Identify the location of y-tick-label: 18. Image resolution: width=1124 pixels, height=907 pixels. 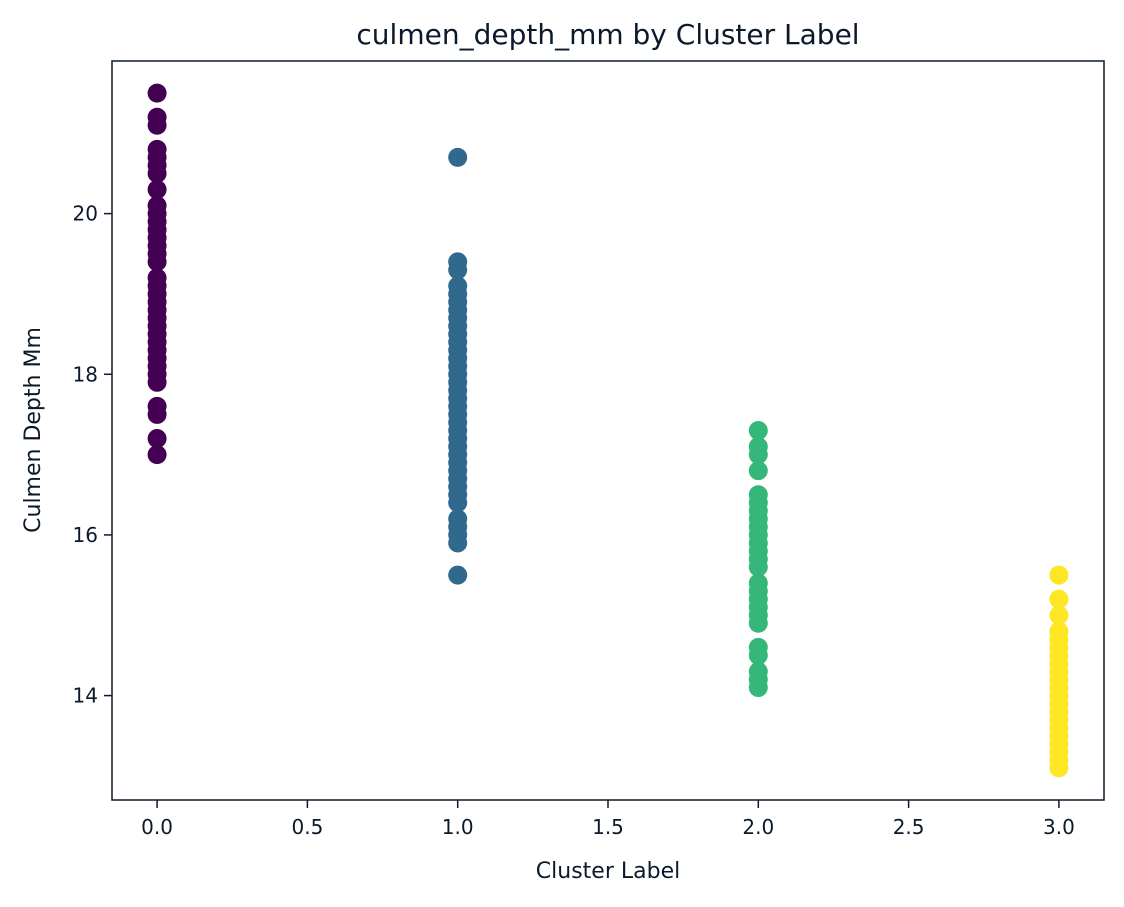
(85, 374).